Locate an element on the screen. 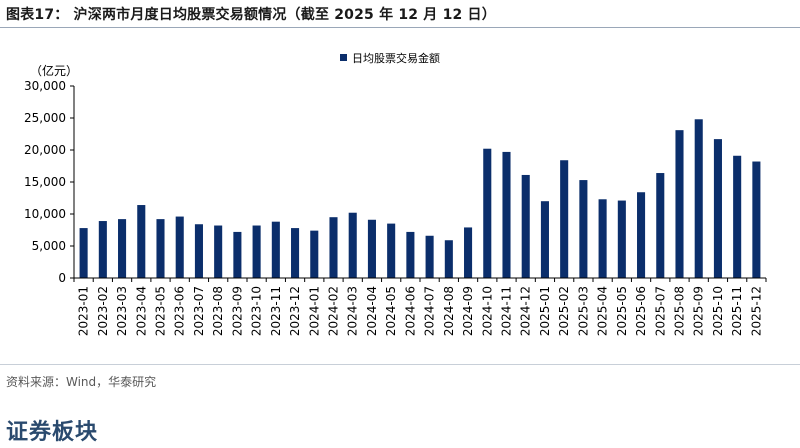 The image size is (800, 448). x-tick-label: 2025-11 is located at coordinates (737, 311).